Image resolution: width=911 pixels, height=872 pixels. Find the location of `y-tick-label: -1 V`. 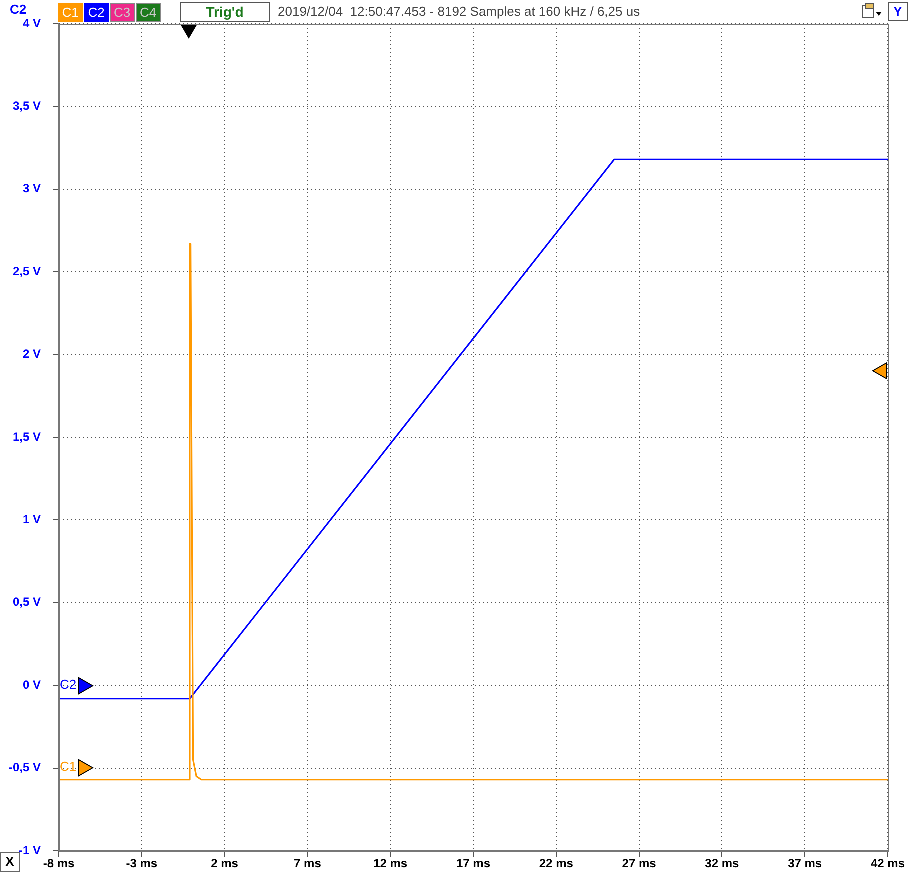

y-tick-label: -1 V is located at coordinates (29, 850).